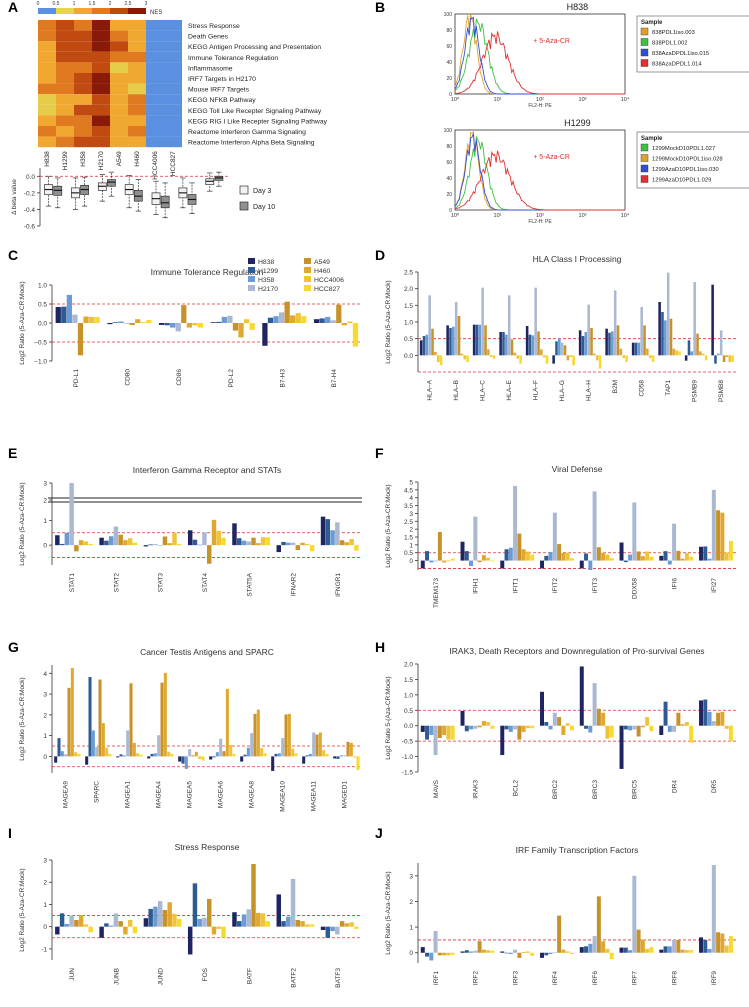  Describe the element at coordinates (715, 359) in the screenshot. I see `bar-D-PSMB8-H1299` at that location.